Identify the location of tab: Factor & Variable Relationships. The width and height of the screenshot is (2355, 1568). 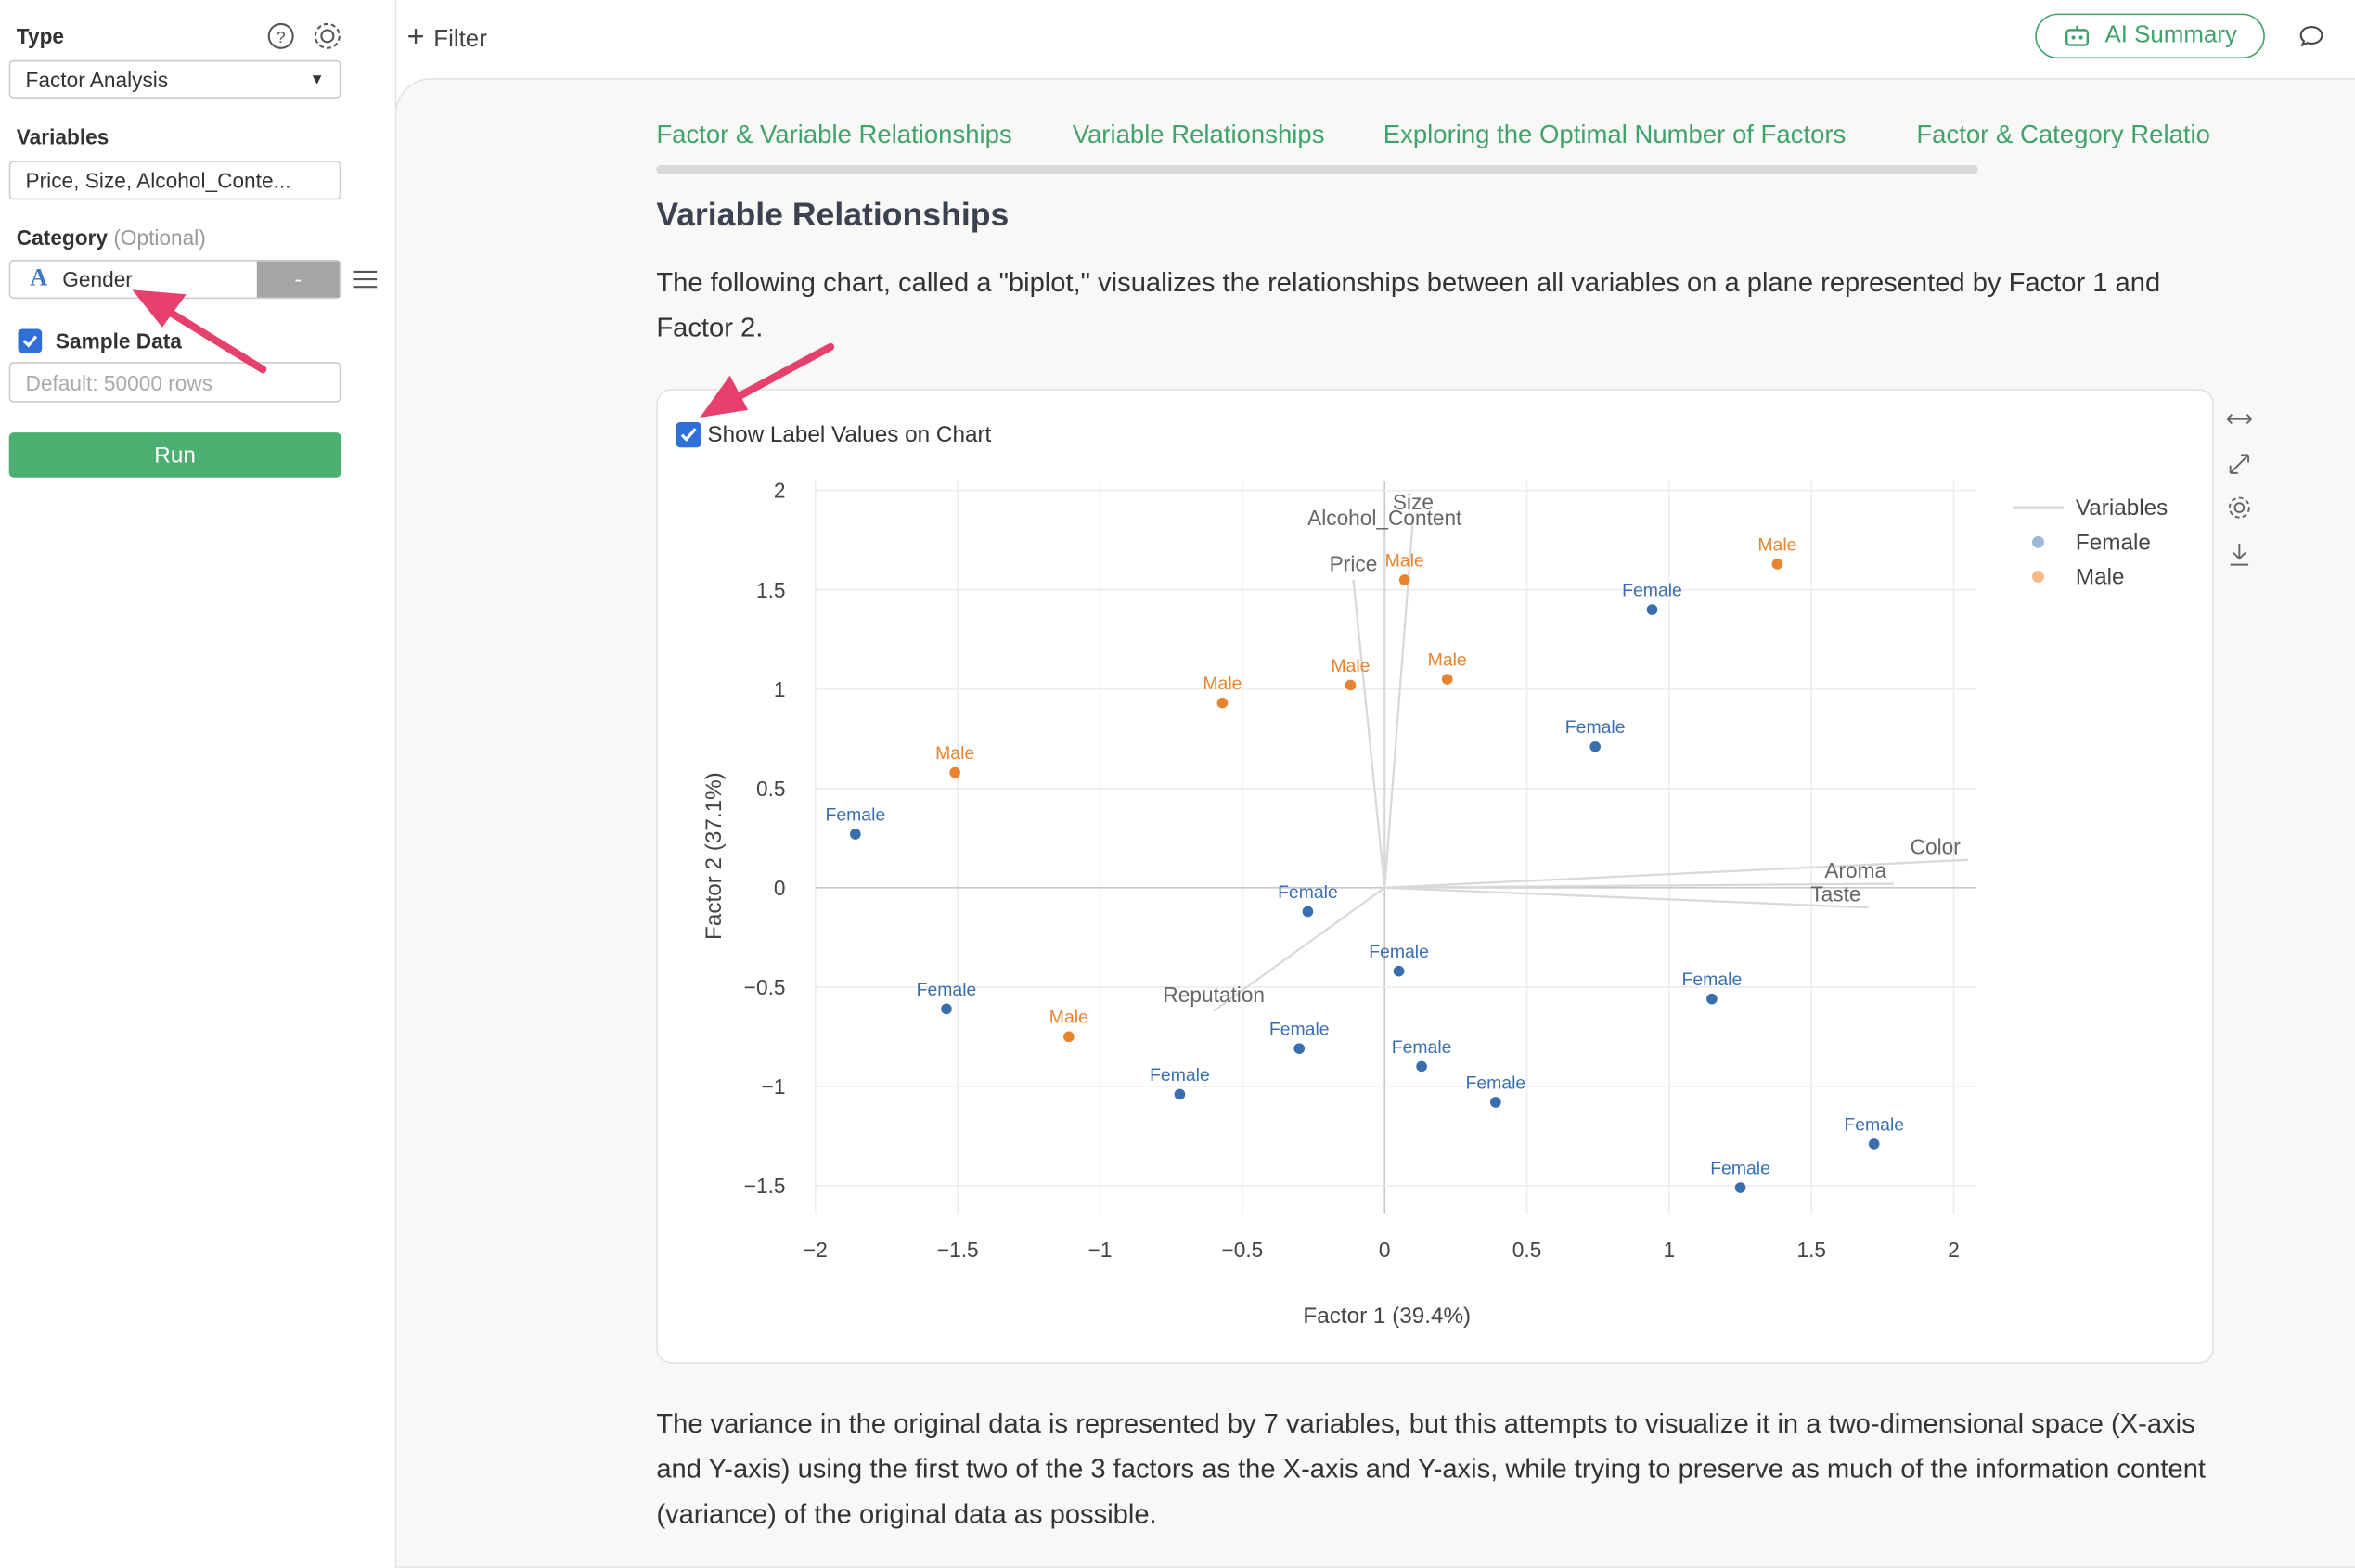
(834, 135).